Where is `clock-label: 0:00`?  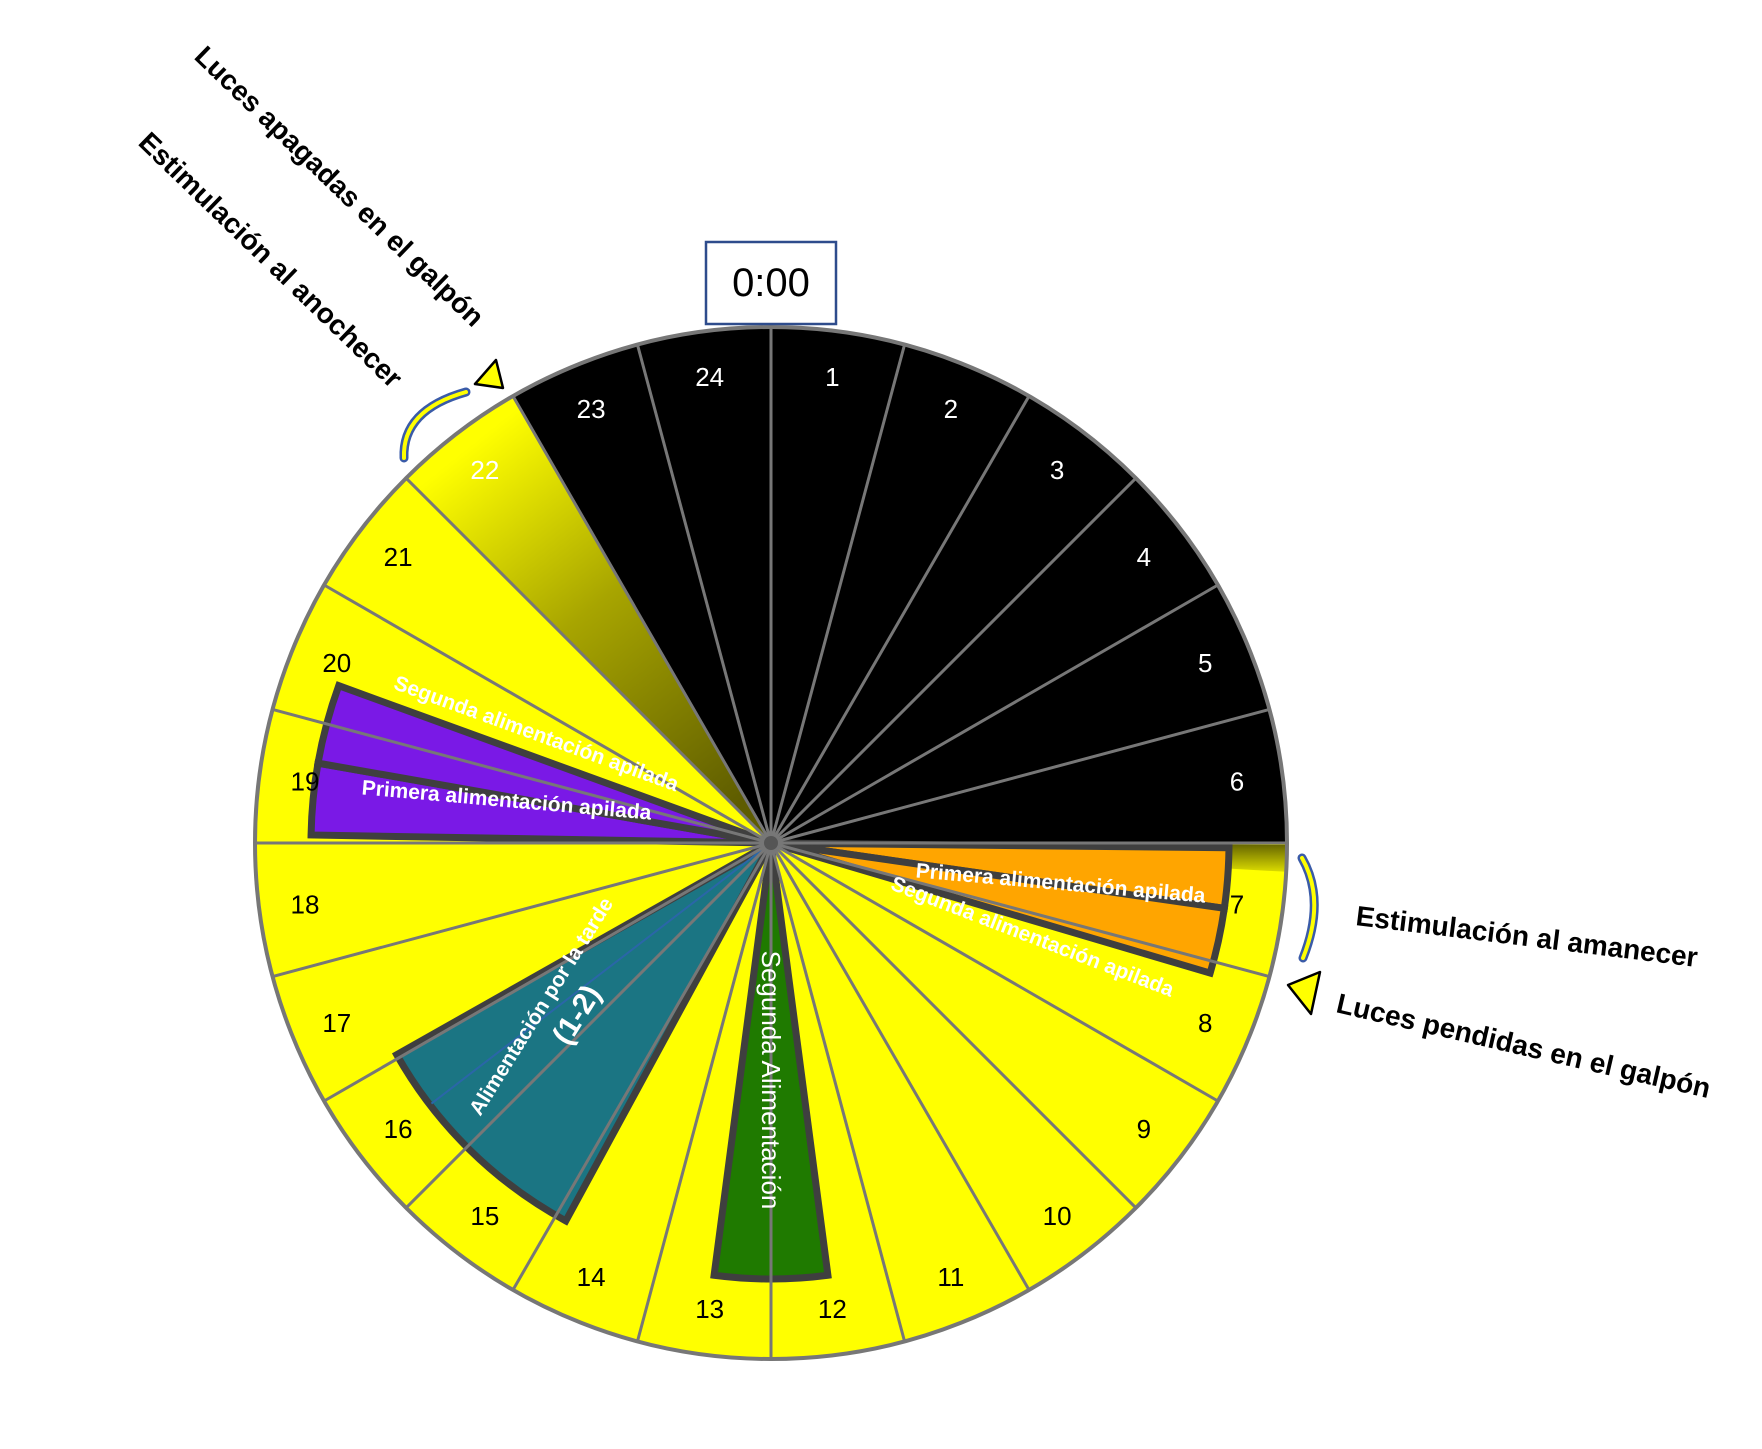
clock-label: 0:00 is located at coordinates (771, 283).